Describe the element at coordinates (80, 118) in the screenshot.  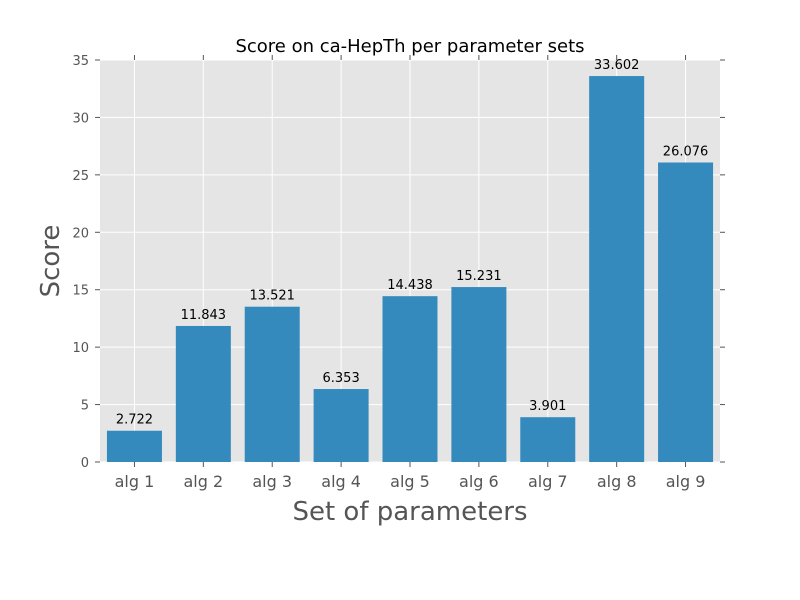
I see `y-tick-label: 30` at that location.